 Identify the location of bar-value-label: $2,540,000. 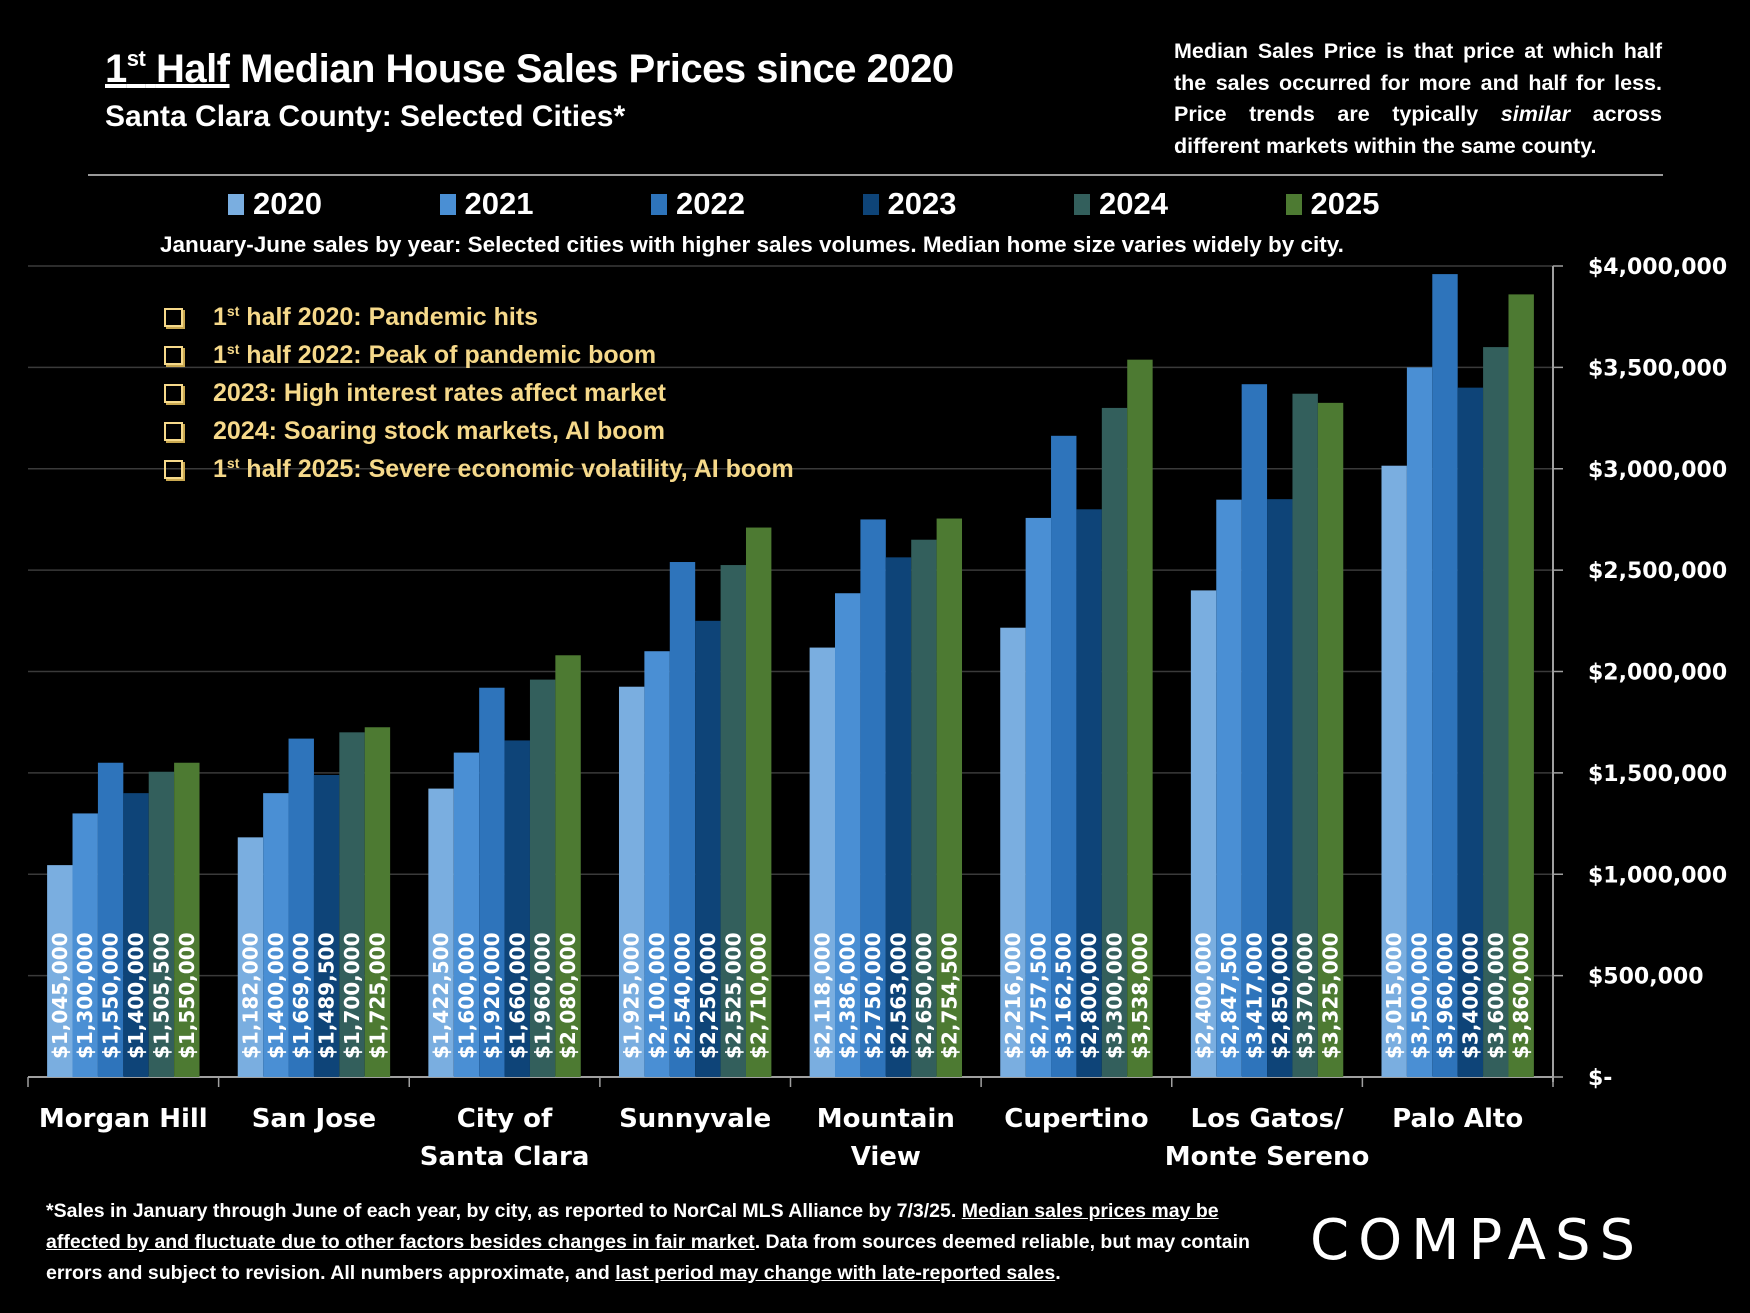
(682, 995).